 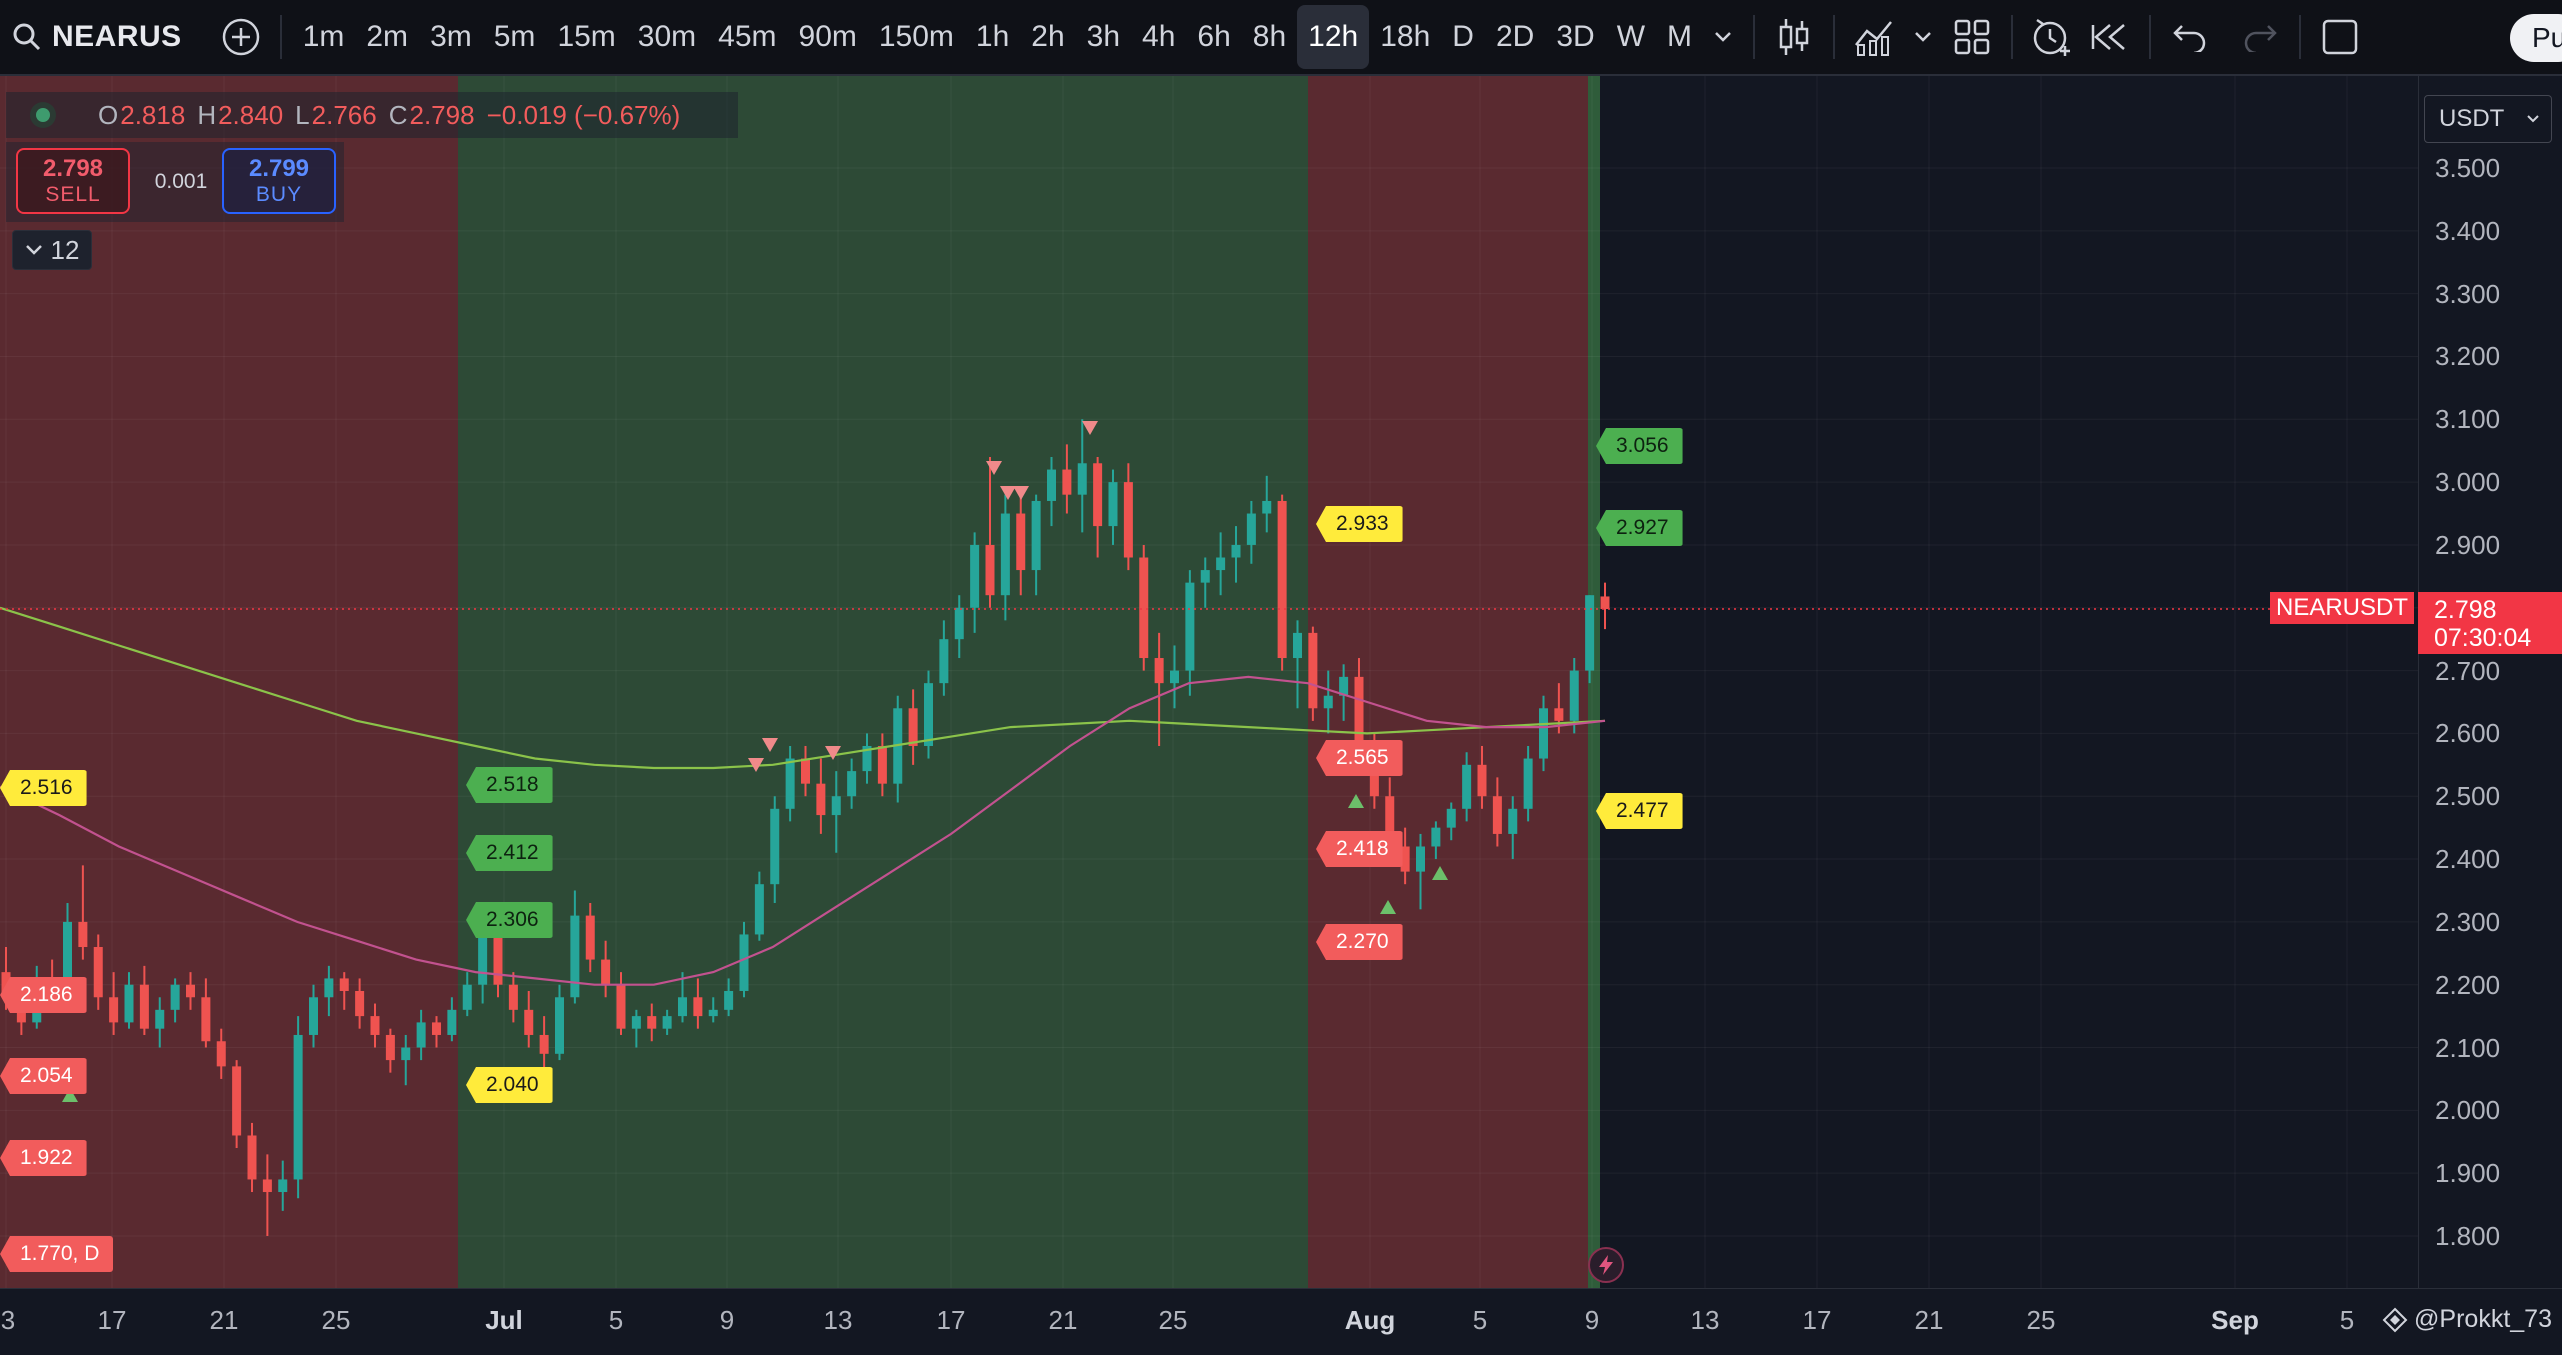 What do you see at coordinates (279, 181) in the screenshot?
I see `buy-button: 2.799 BUY` at bounding box center [279, 181].